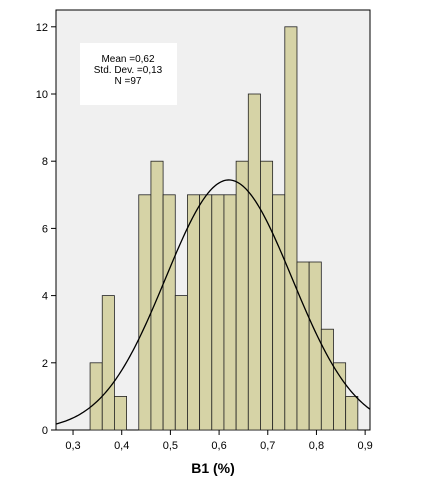  What do you see at coordinates (45, 229) in the screenshot?
I see `y-tick-label-3: 6` at bounding box center [45, 229].